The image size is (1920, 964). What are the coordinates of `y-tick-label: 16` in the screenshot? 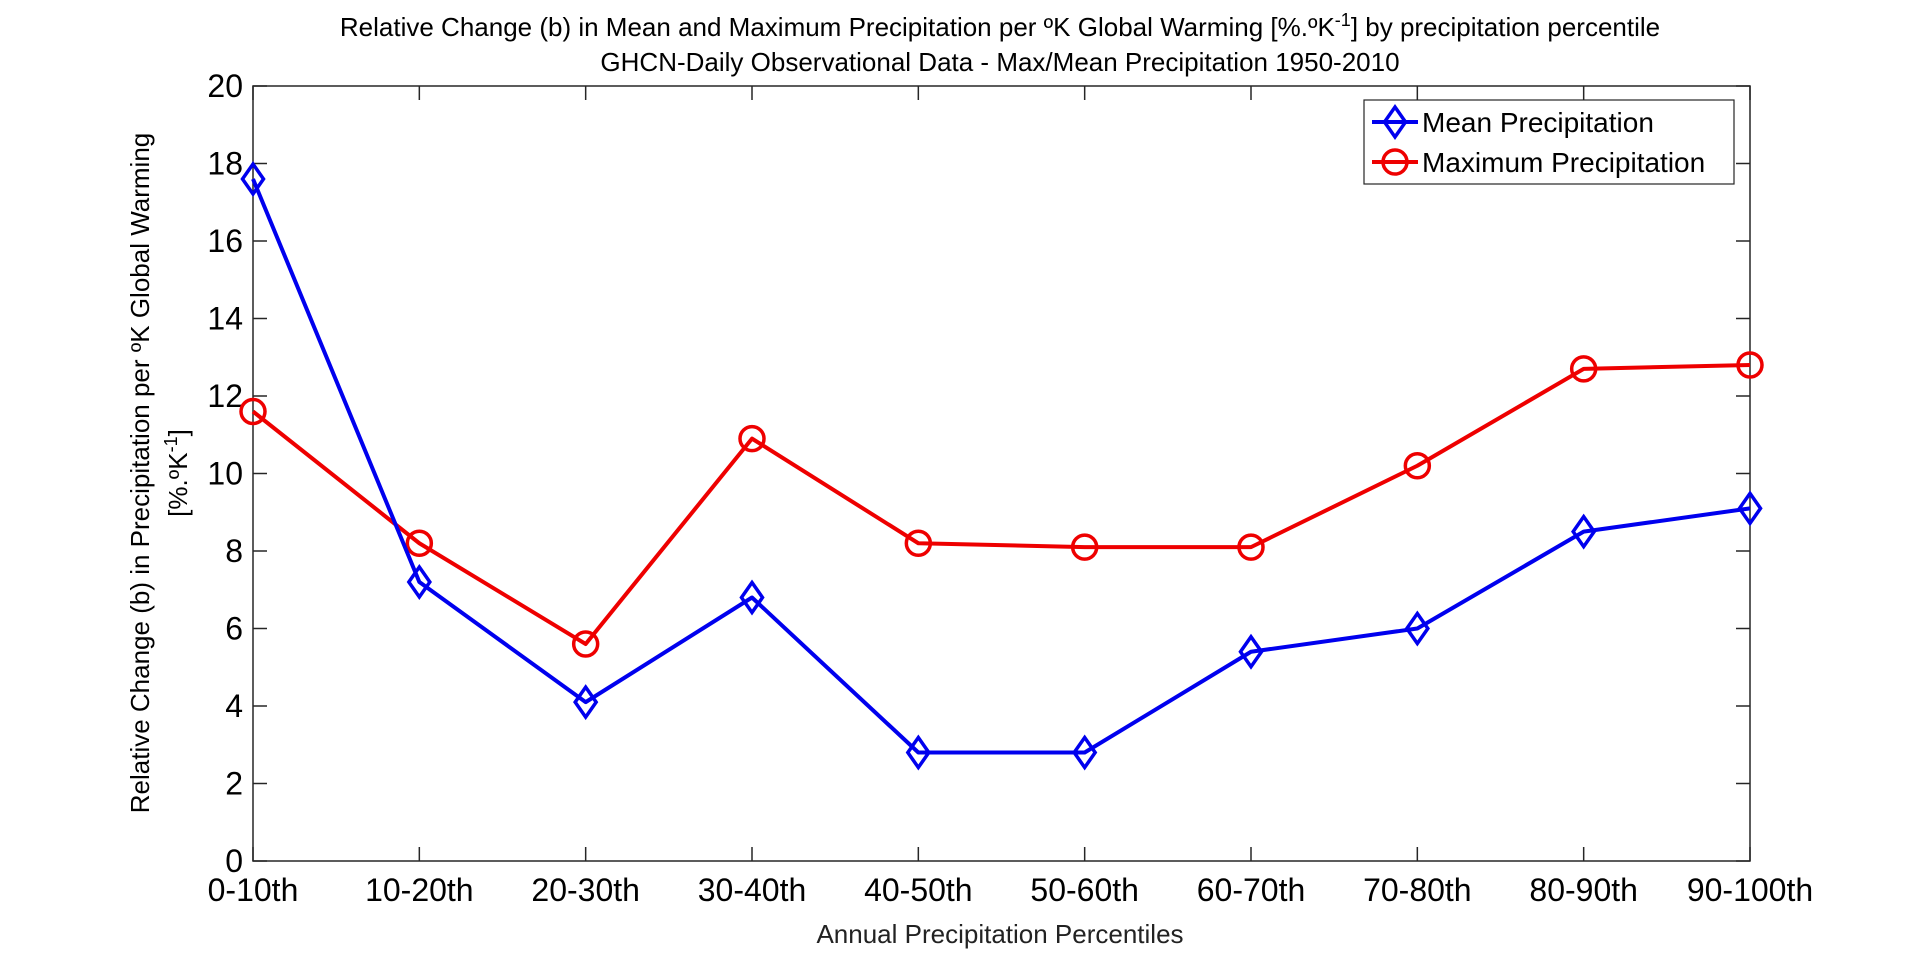 It's located at (225, 241).